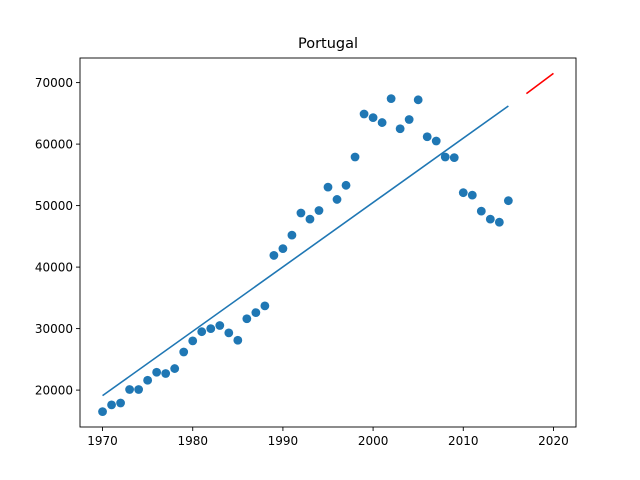 The width and height of the screenshot is (640, 480). I want to click on x-tick-label: 1980, so click(192, 441).